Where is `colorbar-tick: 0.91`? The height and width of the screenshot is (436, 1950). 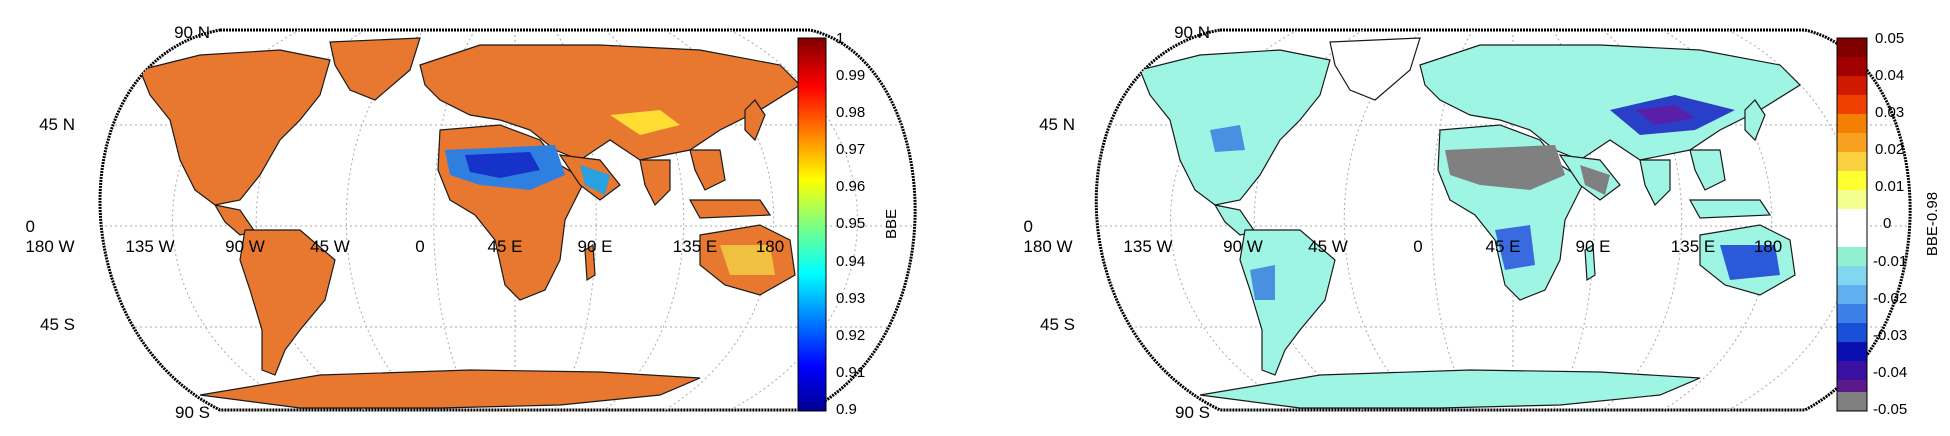 colorbar-tick: 0.91 is located at coordinates (850, 372).